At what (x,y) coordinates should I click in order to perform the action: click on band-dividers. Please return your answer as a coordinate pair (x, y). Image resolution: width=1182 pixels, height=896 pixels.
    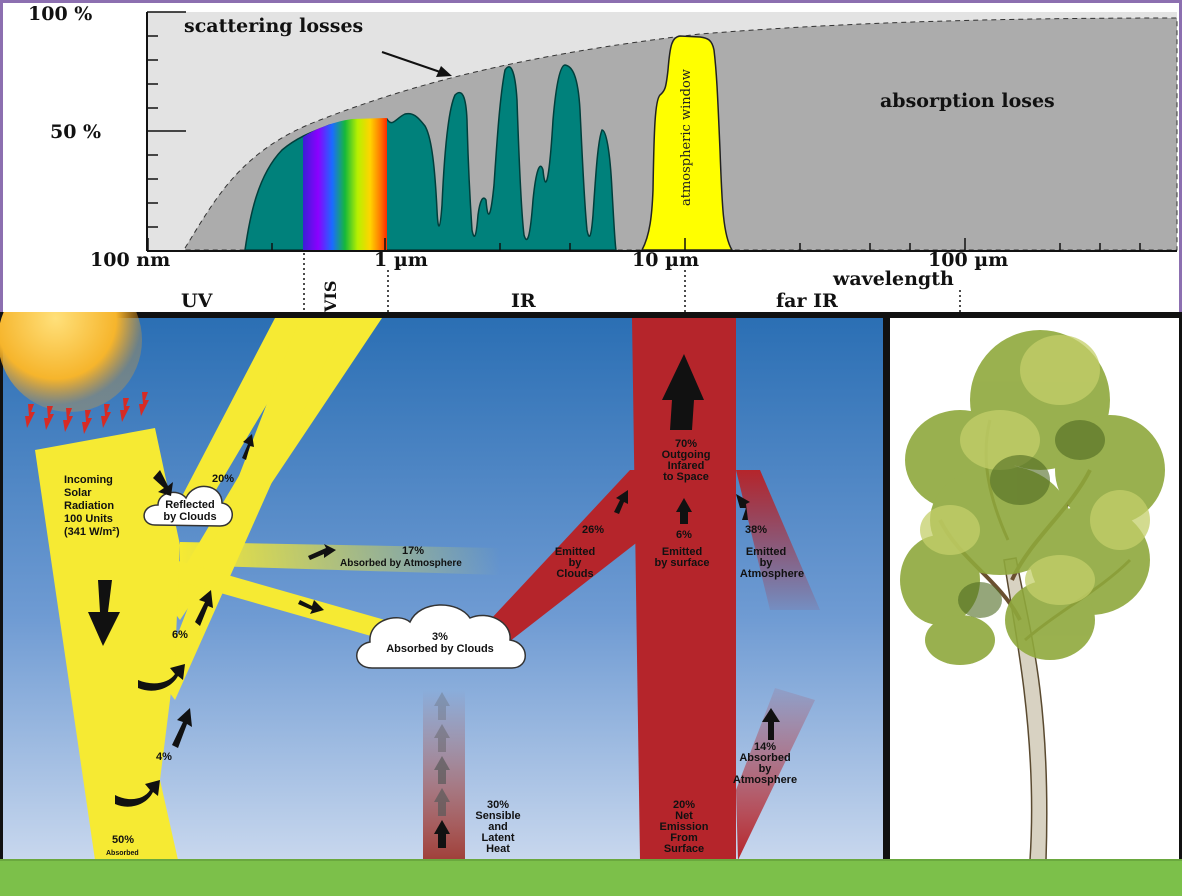
    Looking at the image, I should click on (632, 282).